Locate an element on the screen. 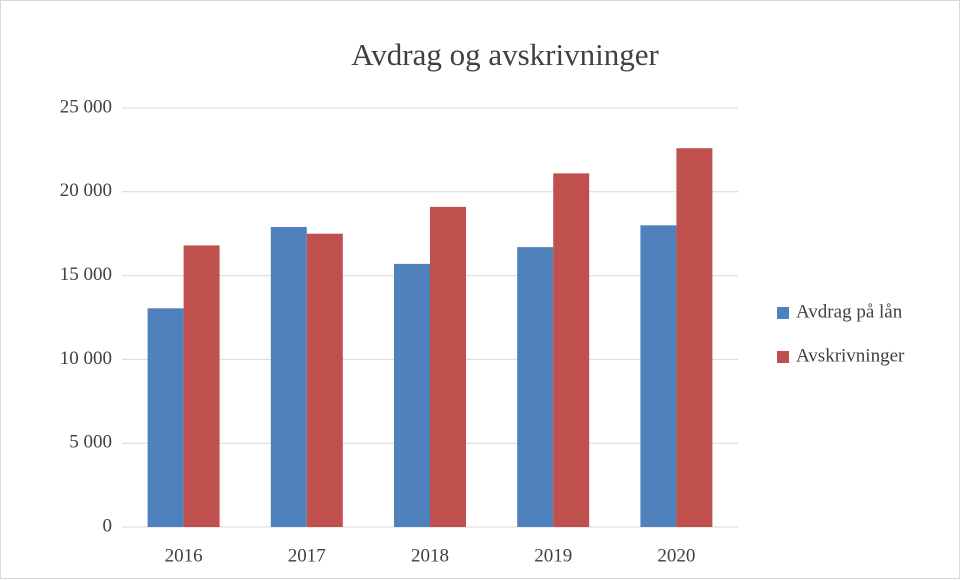  legend-label: Avdrag på lån is located at coordinates (849, 311).